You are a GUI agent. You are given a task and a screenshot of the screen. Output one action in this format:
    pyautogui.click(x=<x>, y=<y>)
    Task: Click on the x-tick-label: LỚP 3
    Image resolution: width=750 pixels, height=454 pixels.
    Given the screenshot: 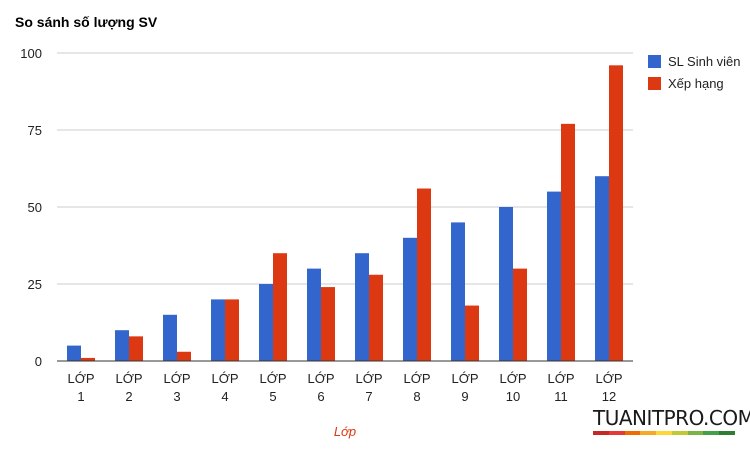 What is the action you would take?
    pyautogui.click(x=176, y=387)
    